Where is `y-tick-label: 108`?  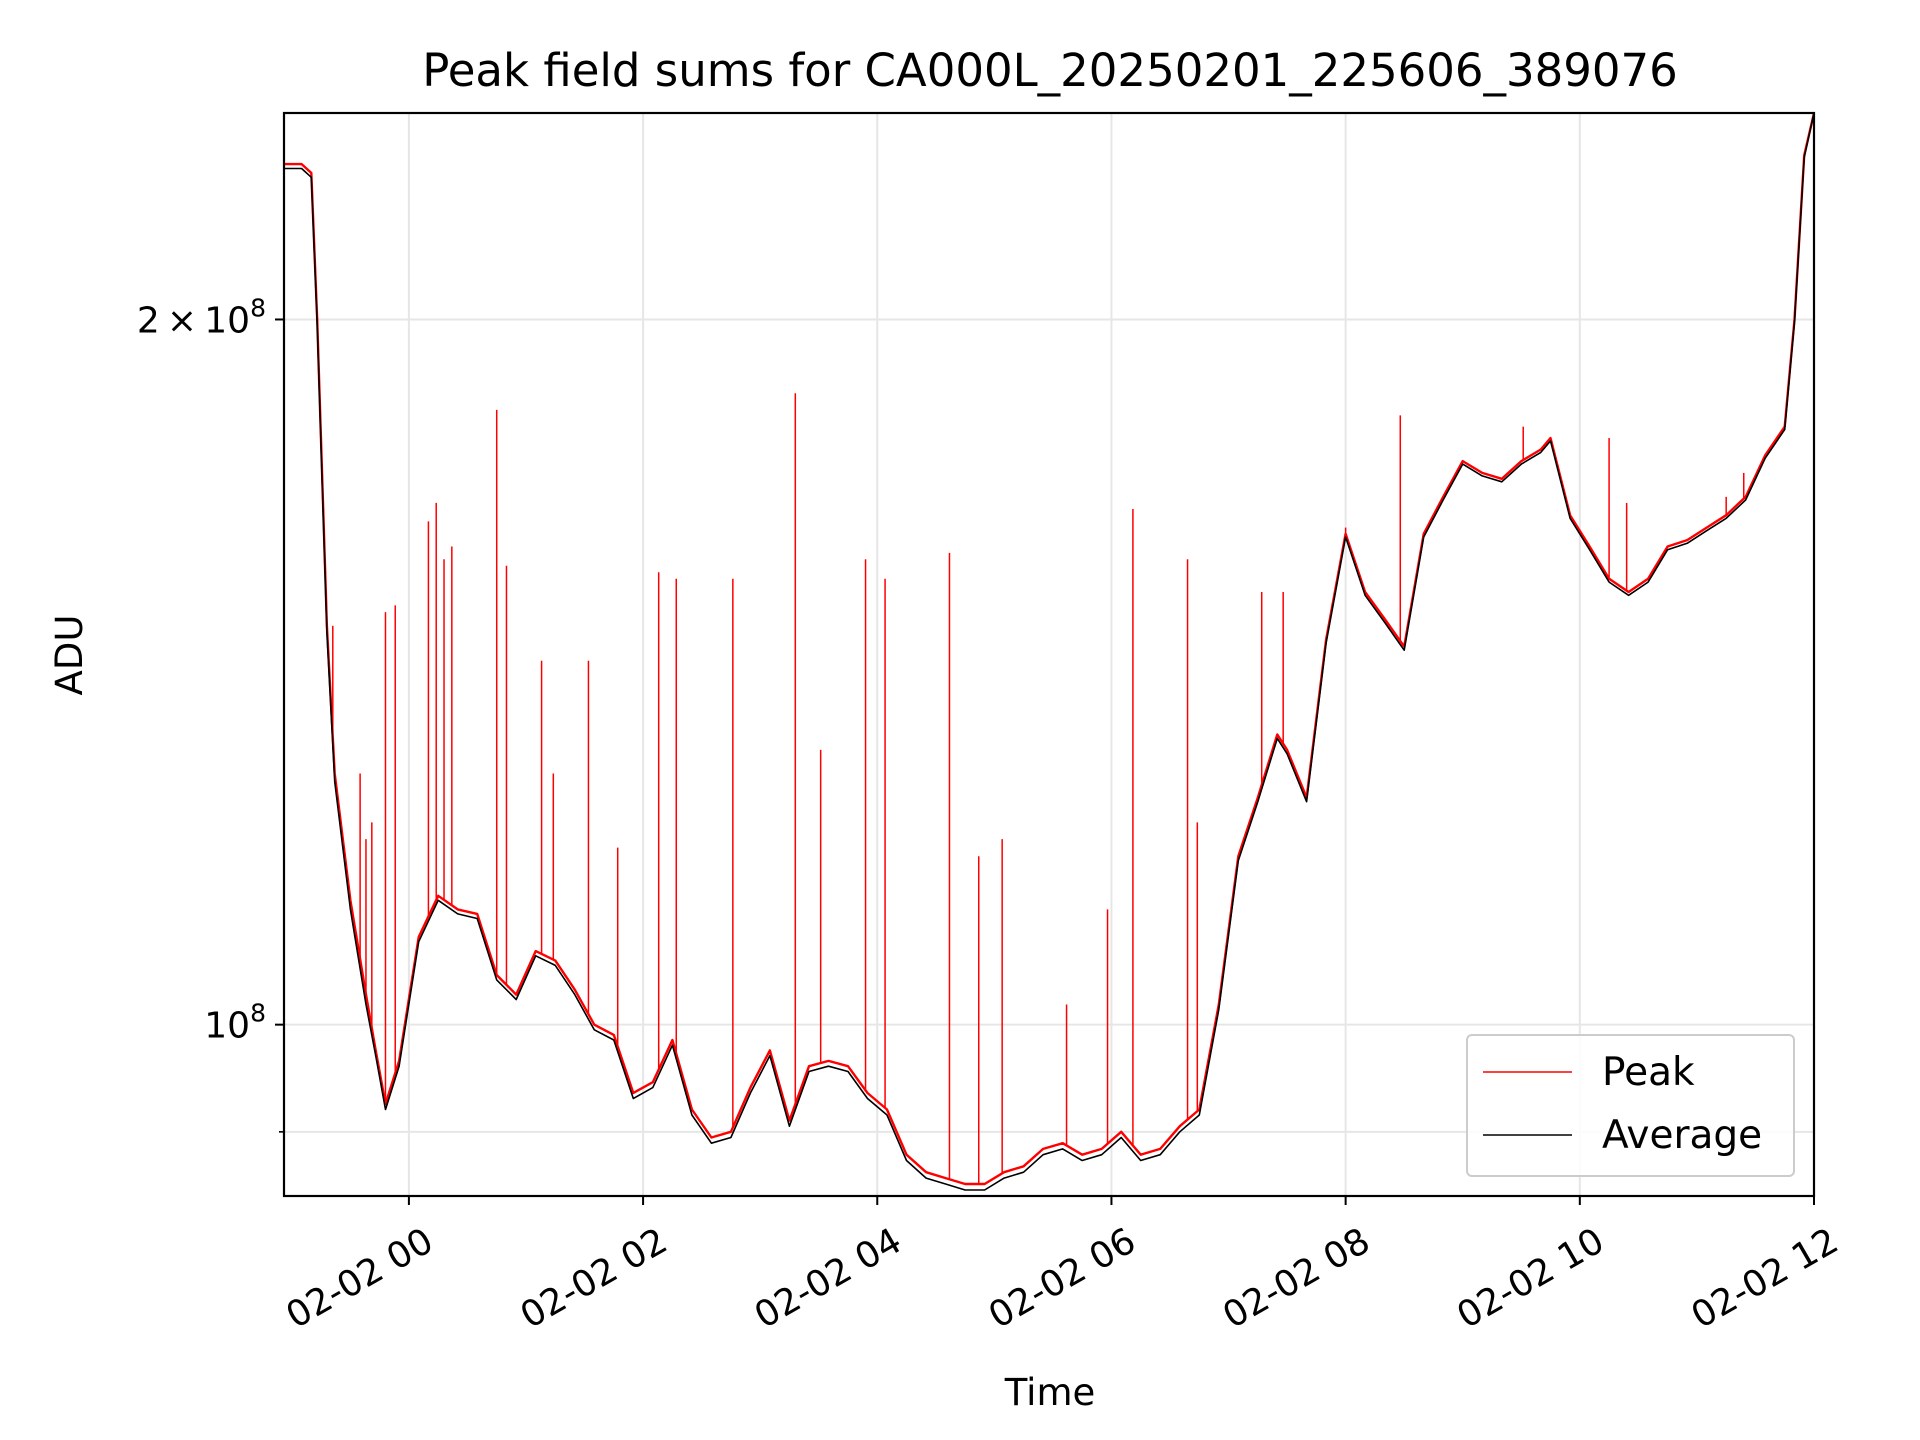 y-tick-label: 108 is located at coordinates (235, 1023).